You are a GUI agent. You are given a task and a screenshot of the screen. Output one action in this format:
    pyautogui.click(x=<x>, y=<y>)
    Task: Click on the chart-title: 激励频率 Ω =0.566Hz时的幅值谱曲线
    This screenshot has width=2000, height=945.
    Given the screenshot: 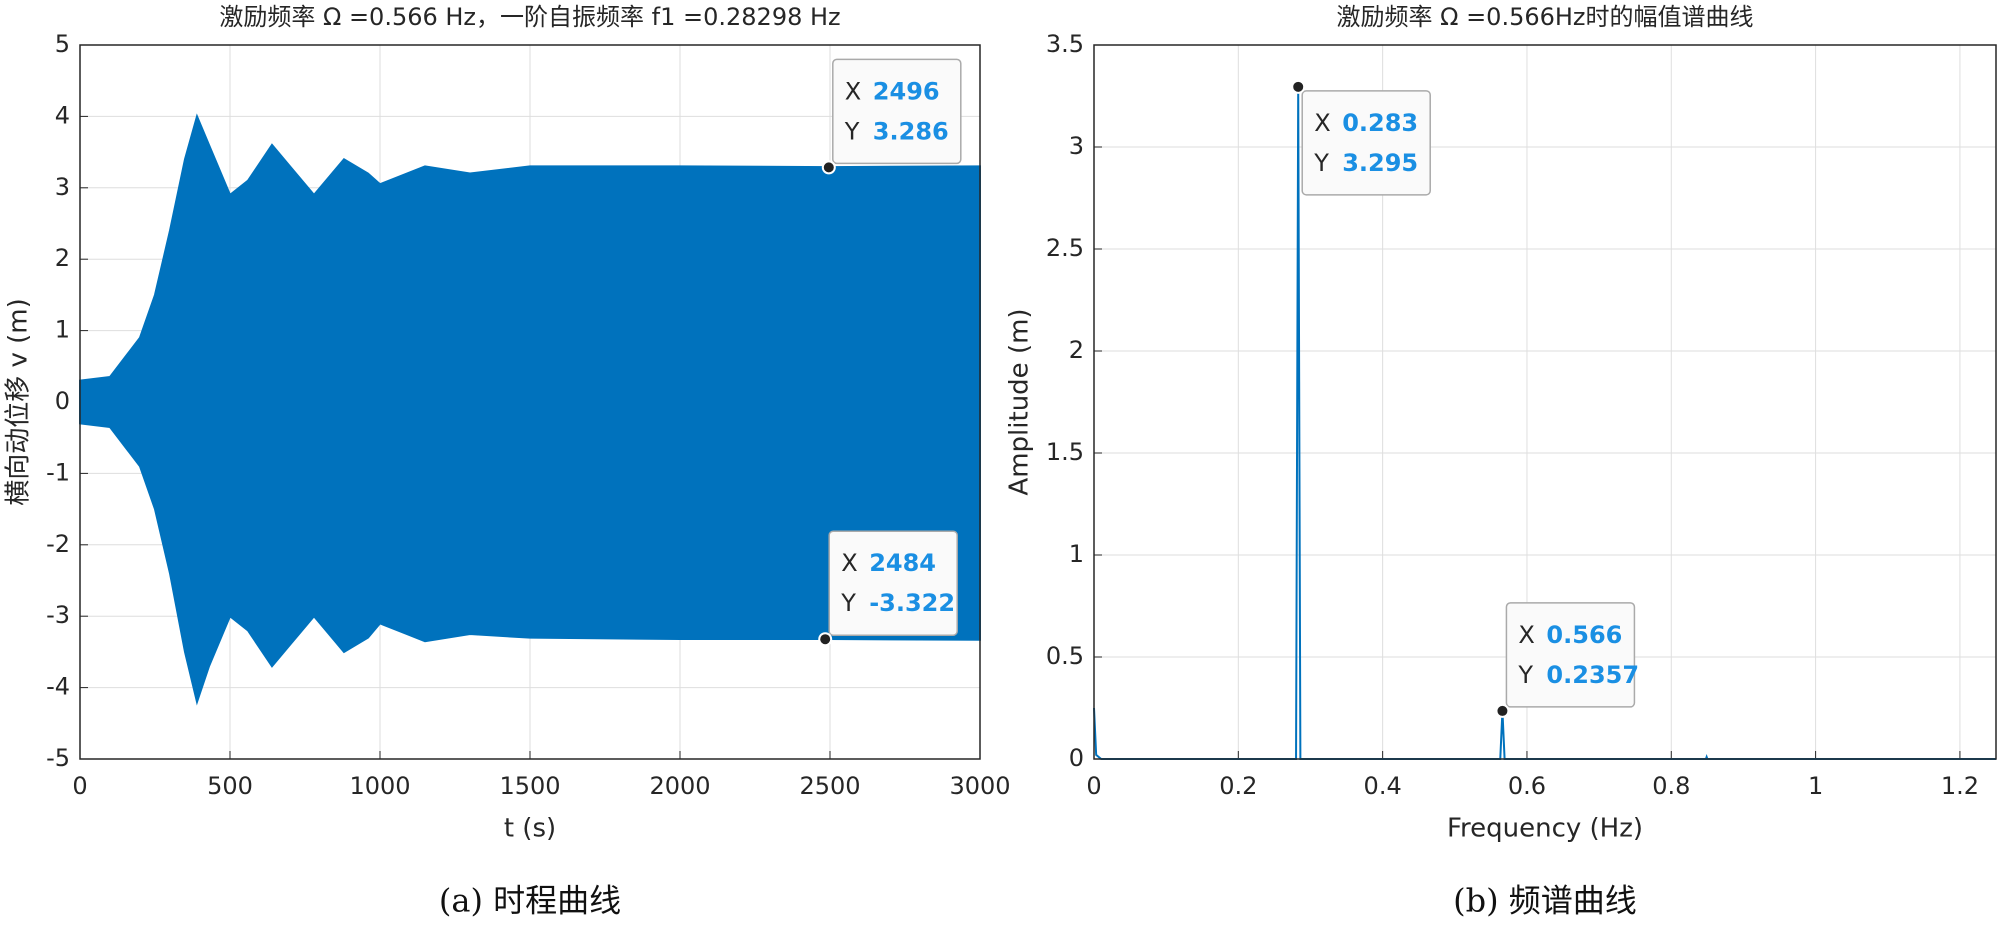 What is the action you would take?
    pyautogui.click(x=1544, y=17)
    